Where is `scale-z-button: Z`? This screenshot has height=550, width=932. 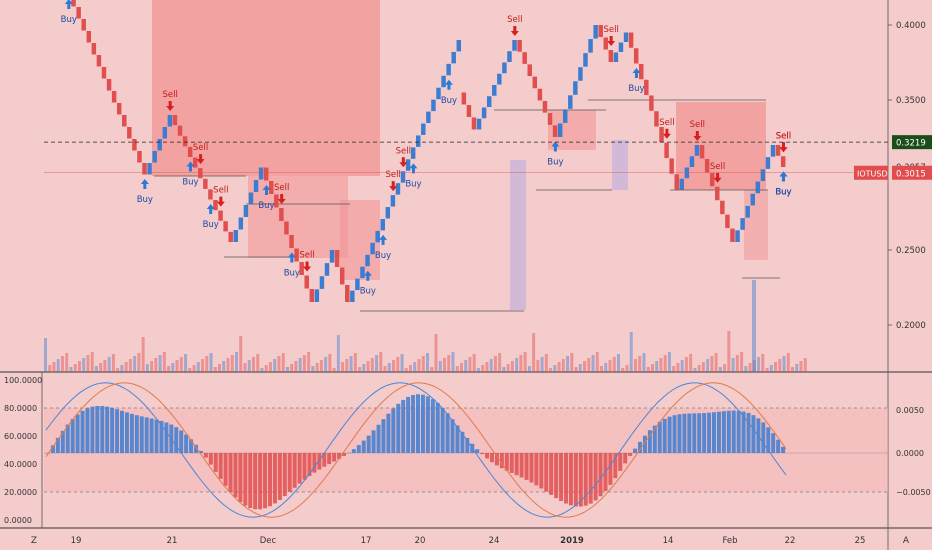 scale-z-button: Z is located at coordinates (34, 541).